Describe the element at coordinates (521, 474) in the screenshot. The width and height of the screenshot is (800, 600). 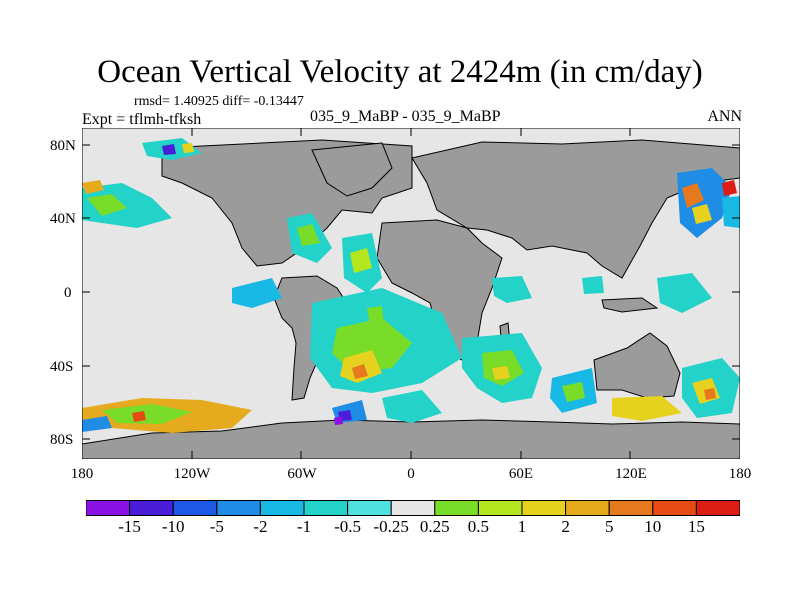
I see `lon-tick-60e: 60E` at that location.